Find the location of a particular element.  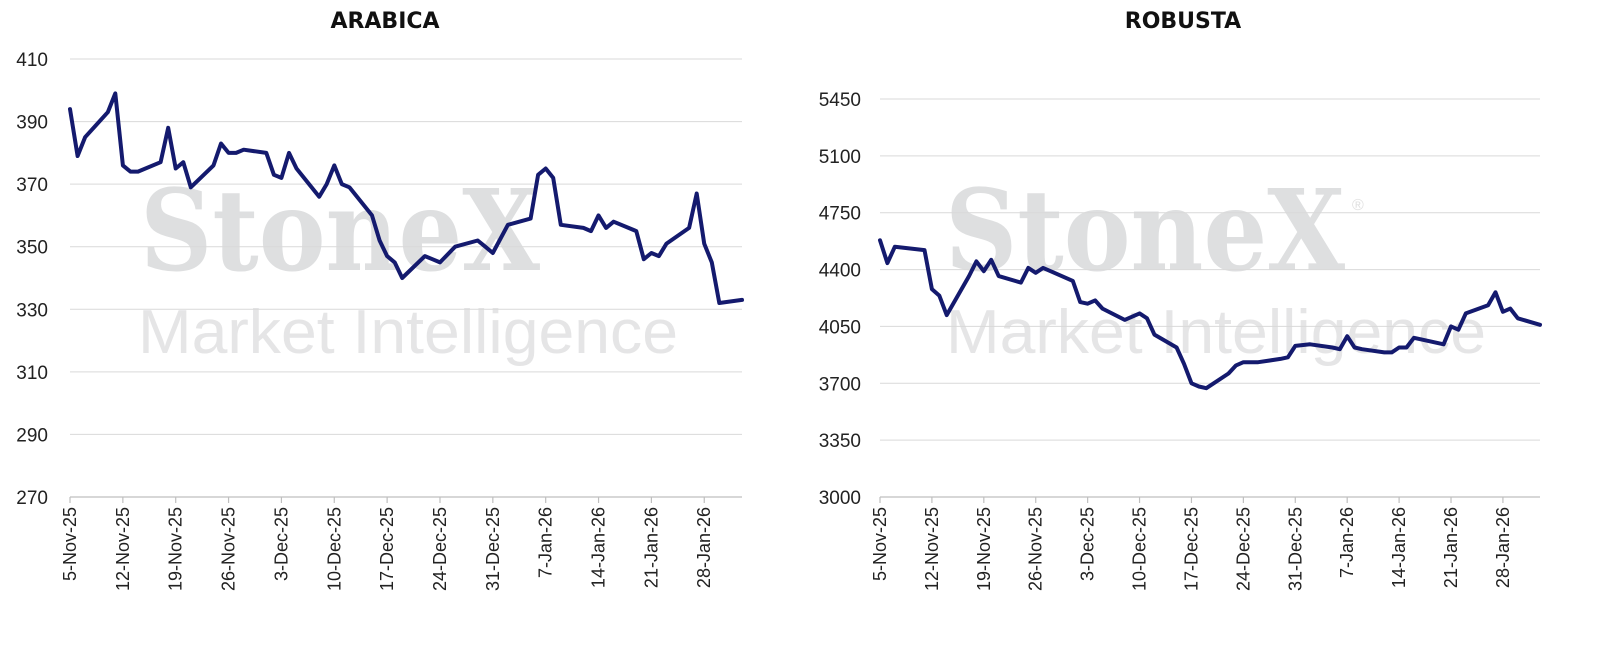

y-tick-label: 4750 is located at coordinates (840, 214).